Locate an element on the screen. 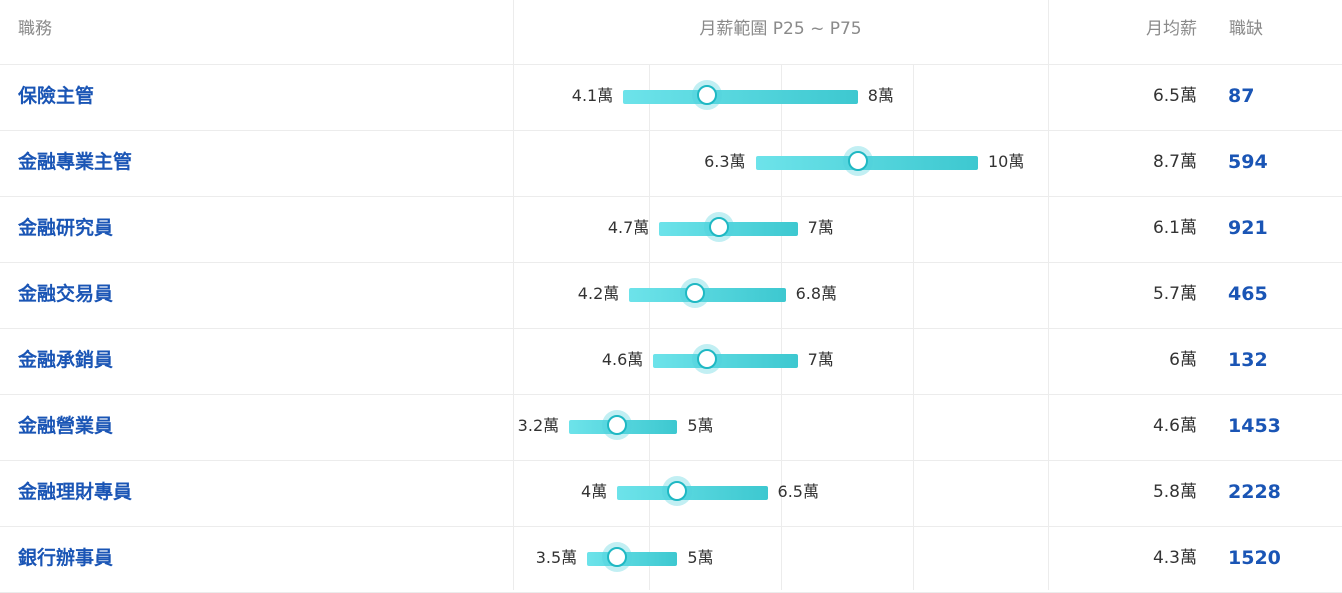 This screenshot has width=1342, height=593. average-salary: 6.5萬 is located at coordinates (1174, 96).